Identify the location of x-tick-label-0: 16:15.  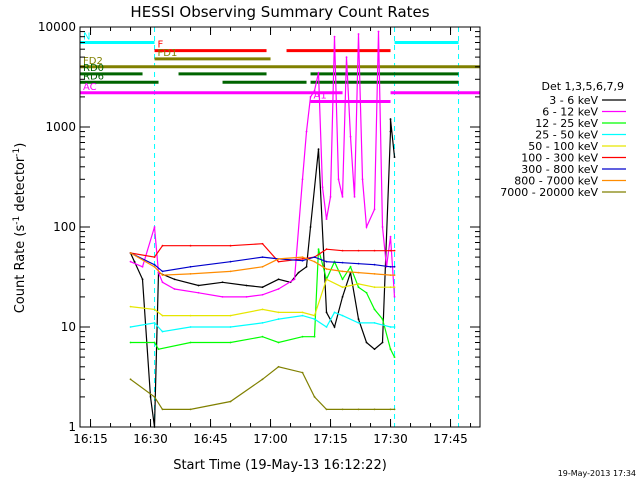
(90, 439).